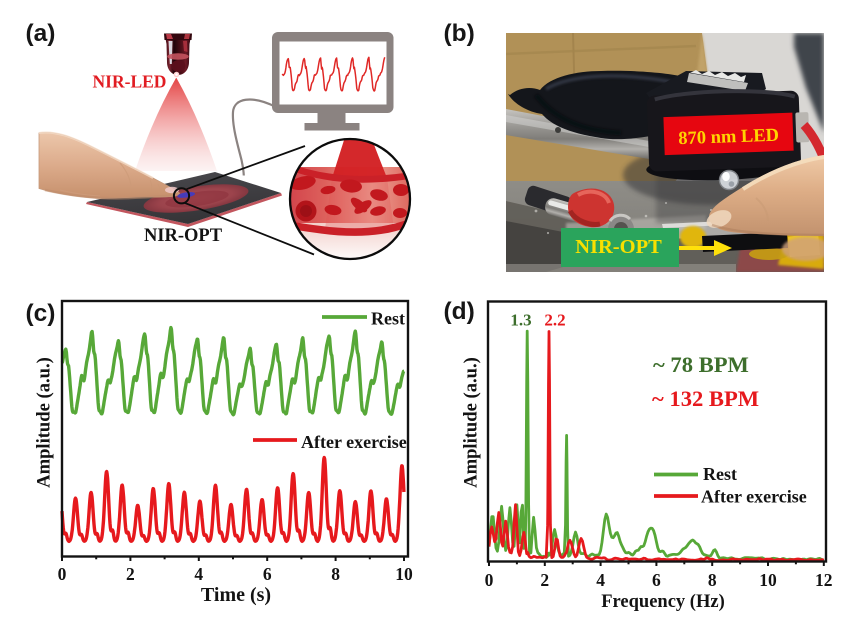 Image resolution: width=864 pixels, height=618 pixels. I want to click on svg-text: 870 nm LED, so click(728, 138).